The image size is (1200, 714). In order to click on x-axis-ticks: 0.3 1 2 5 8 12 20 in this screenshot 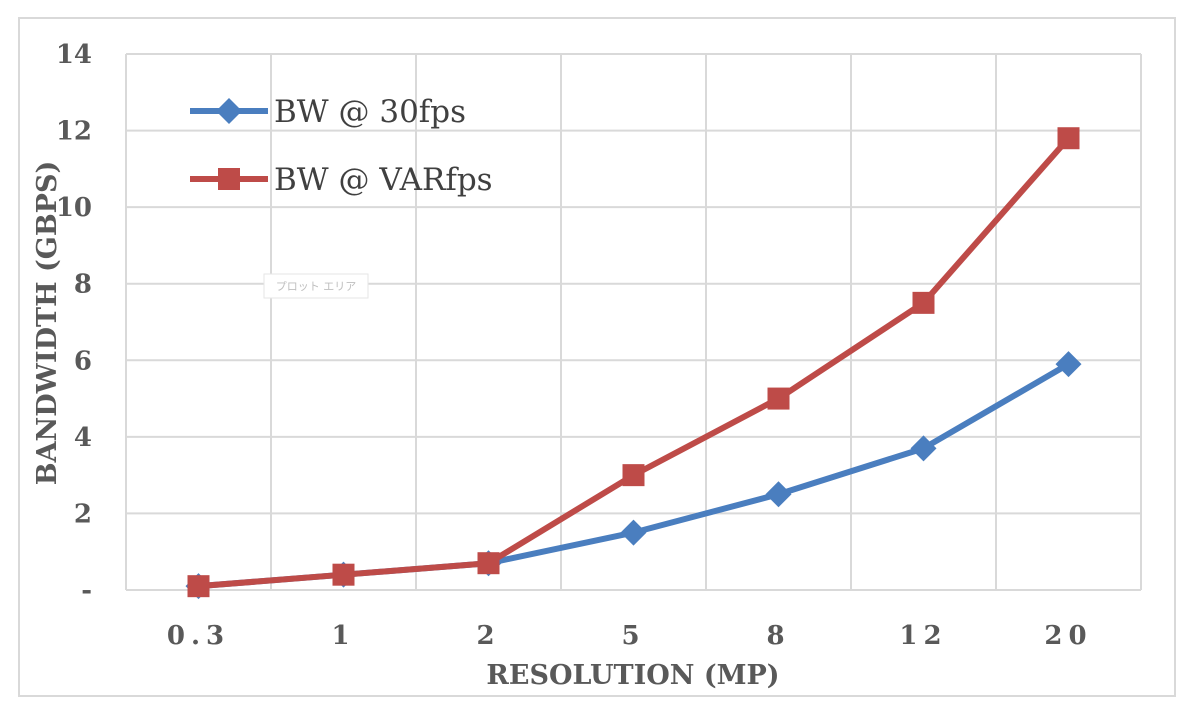, I will do `click(629, 636)`.